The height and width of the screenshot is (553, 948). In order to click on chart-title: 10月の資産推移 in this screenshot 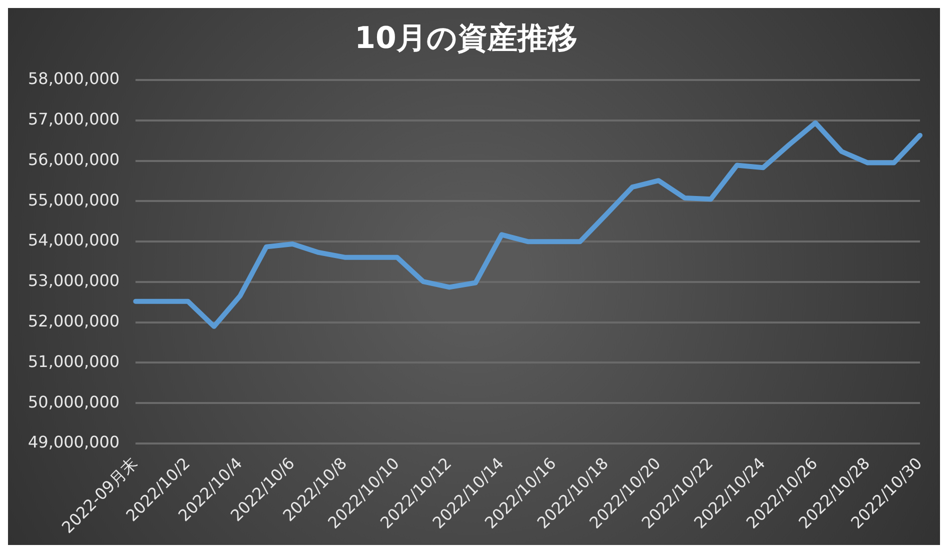, I will do `click(466, 38)`.